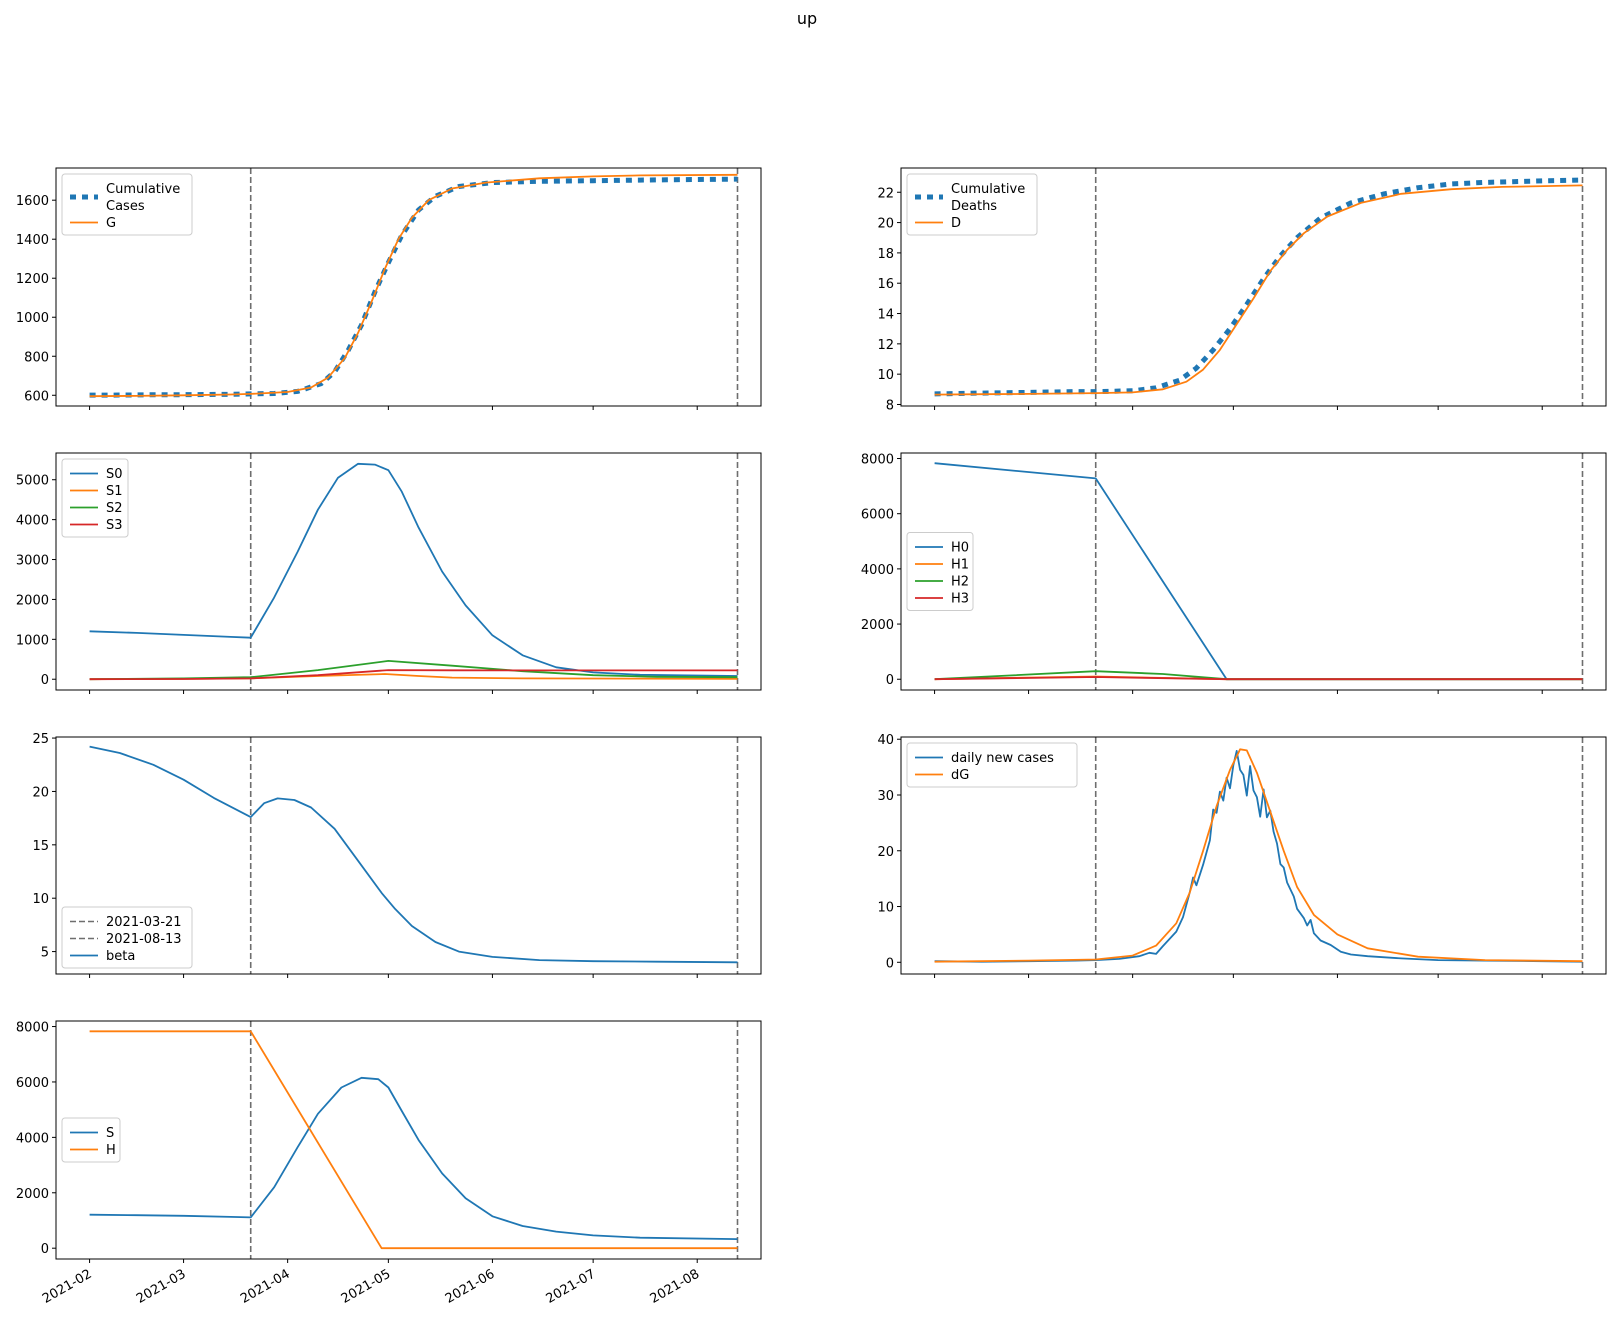  What do you see at coordinates (144, 922) in the screenshot?
I see `legend-label: 2021-03-21` at bounding box center [144, 922].